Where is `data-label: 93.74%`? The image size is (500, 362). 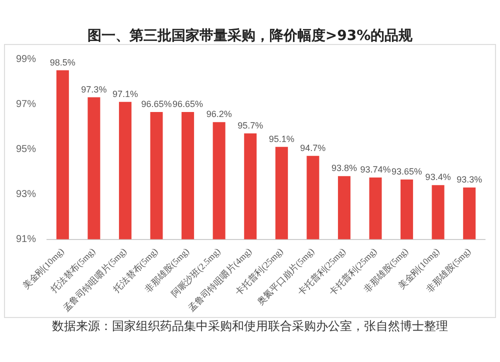 data-label: 93.74% is located at coordinates (375, 169).